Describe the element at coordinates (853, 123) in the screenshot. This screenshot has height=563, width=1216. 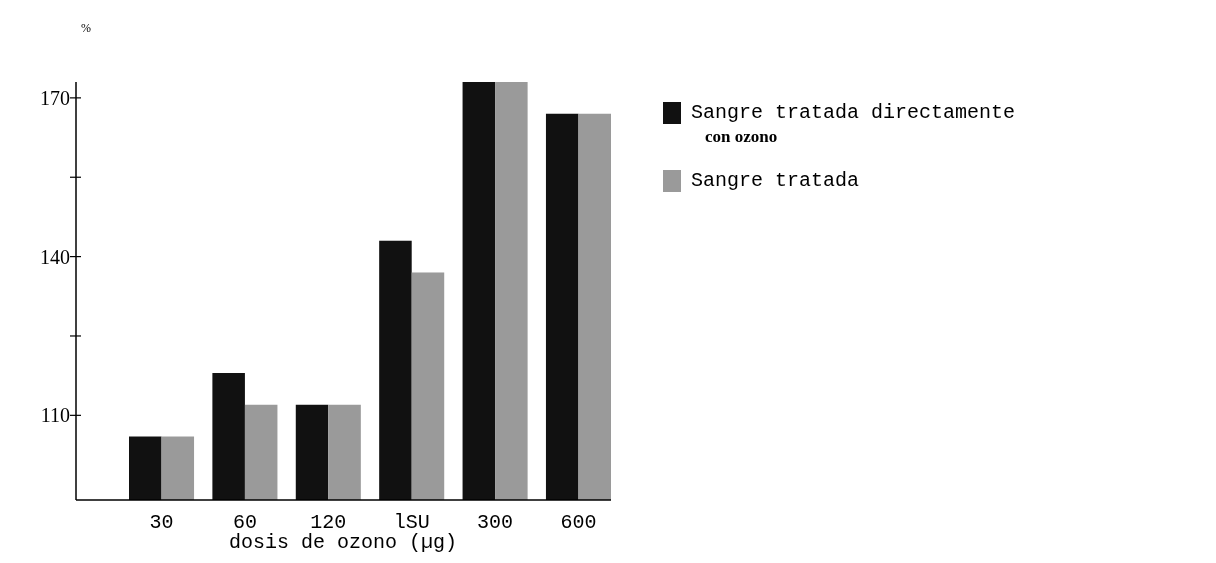
I see `legend-label: Sangre tratada directamente con ozono` at that location.